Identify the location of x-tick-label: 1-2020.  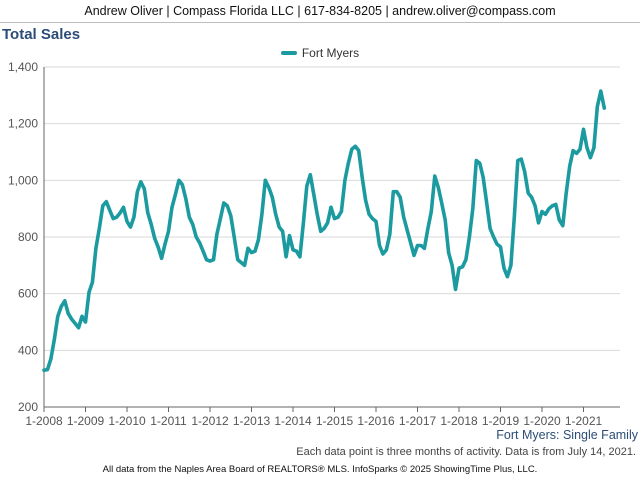
(542, 421).